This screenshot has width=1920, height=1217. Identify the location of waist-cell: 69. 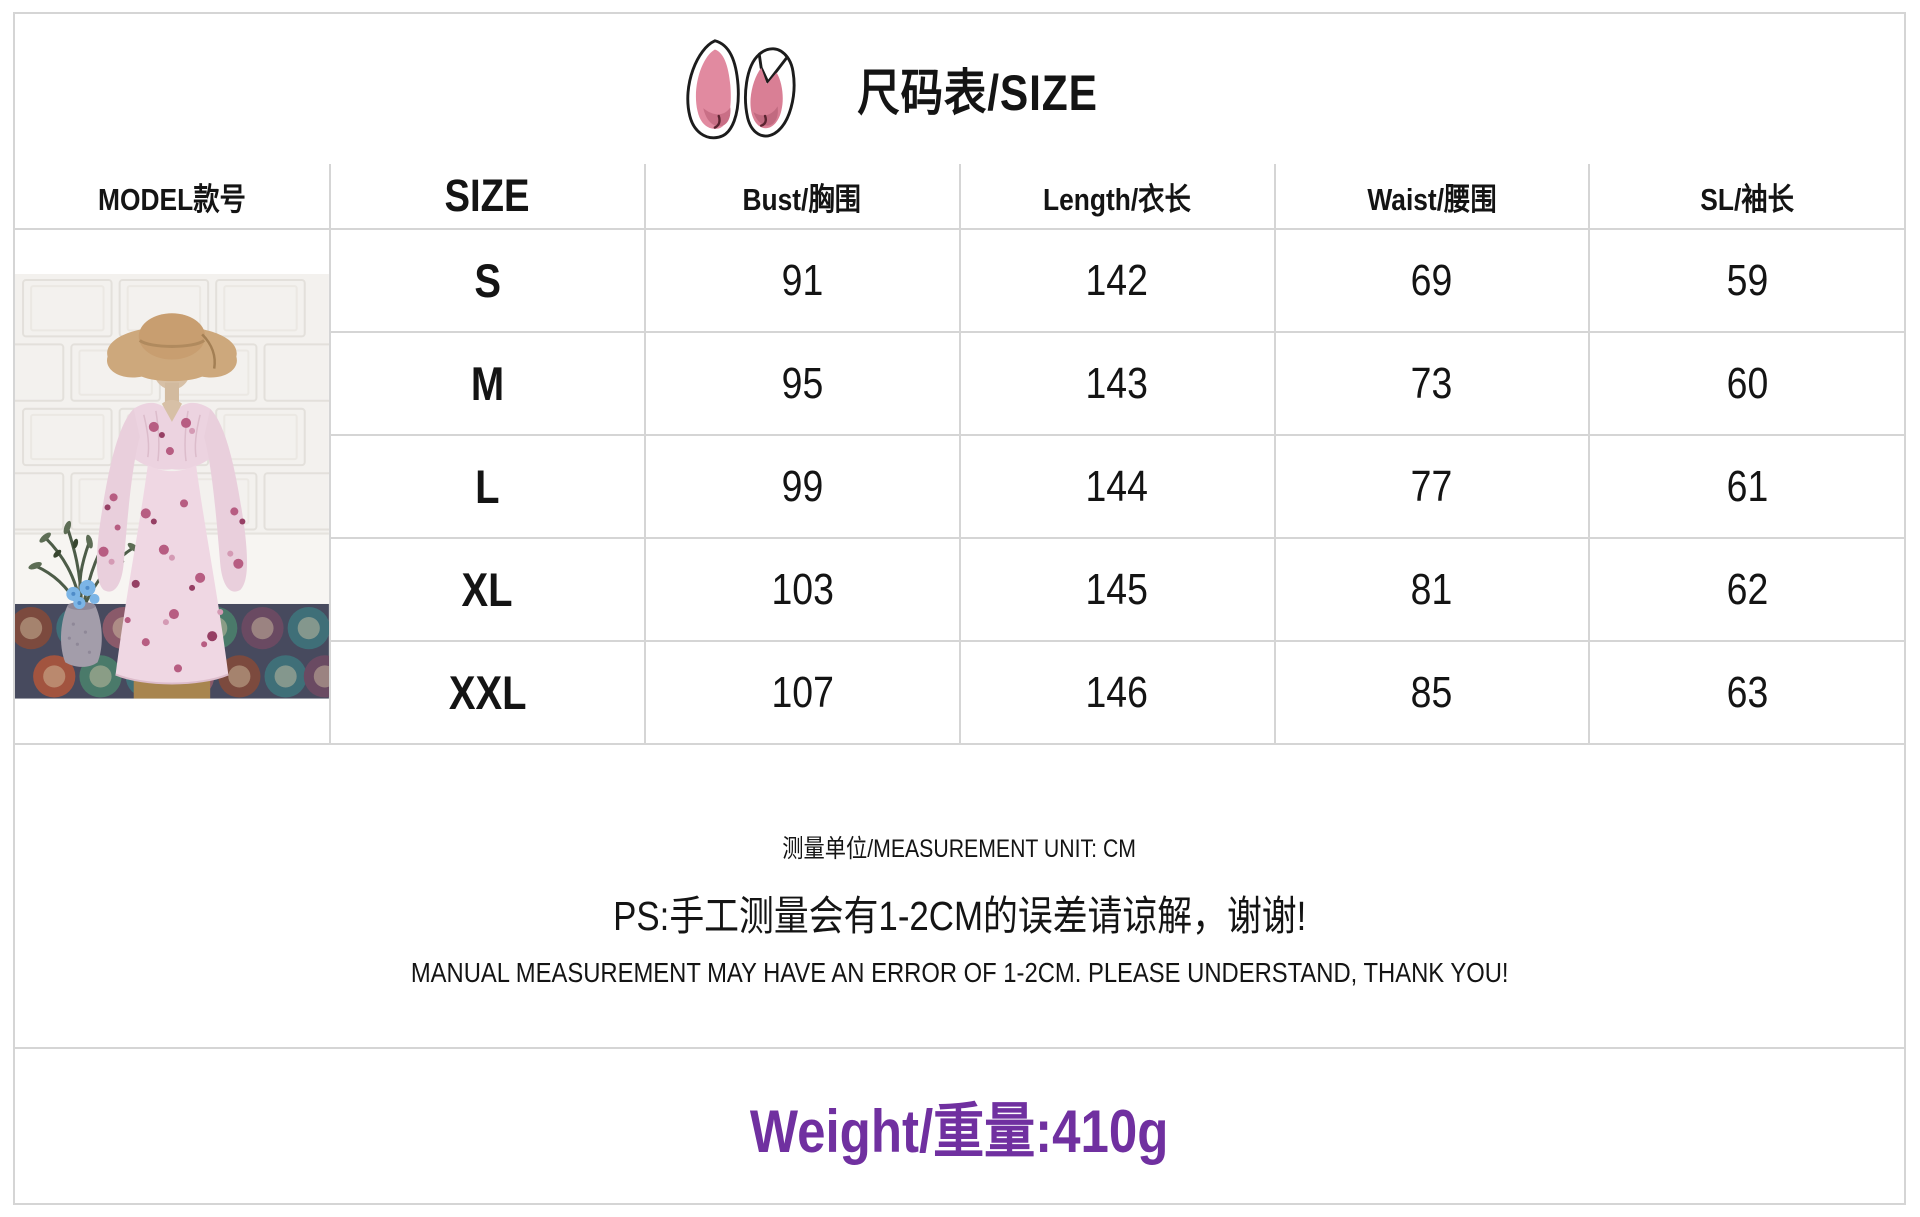
(1432, 280).